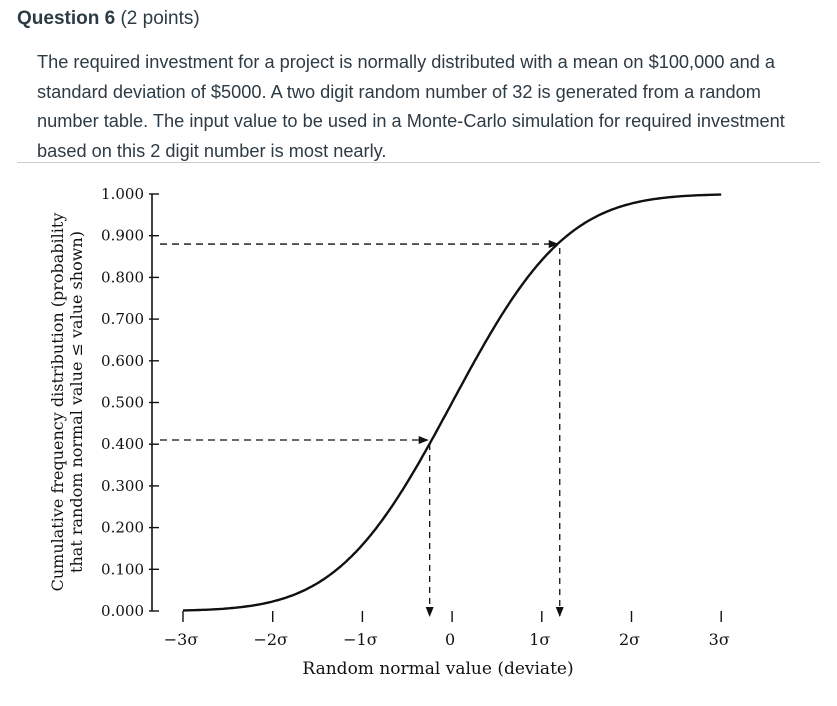 This screenshot has height=706, width=837. I want to click on x-tick-label: 2σ, so click(629, 639).